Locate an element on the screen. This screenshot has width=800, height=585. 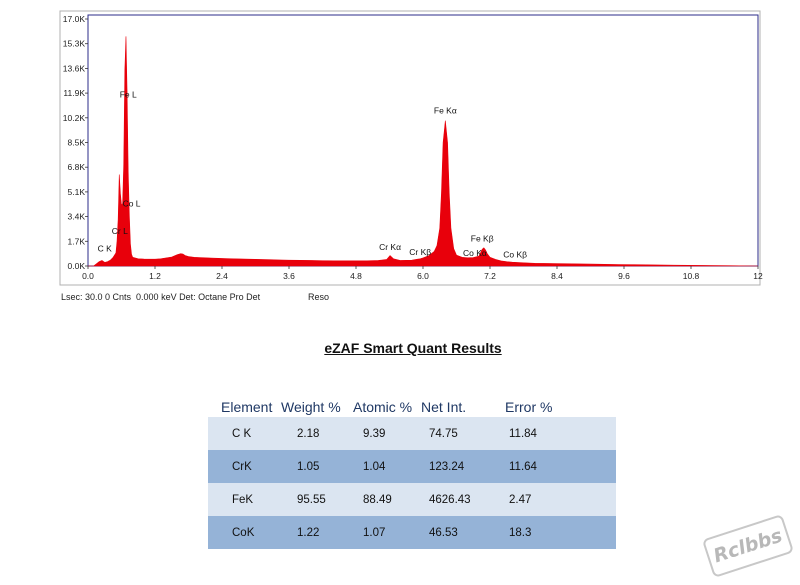
y-tick-label: 13.6K is located at coordinates (74, 68).